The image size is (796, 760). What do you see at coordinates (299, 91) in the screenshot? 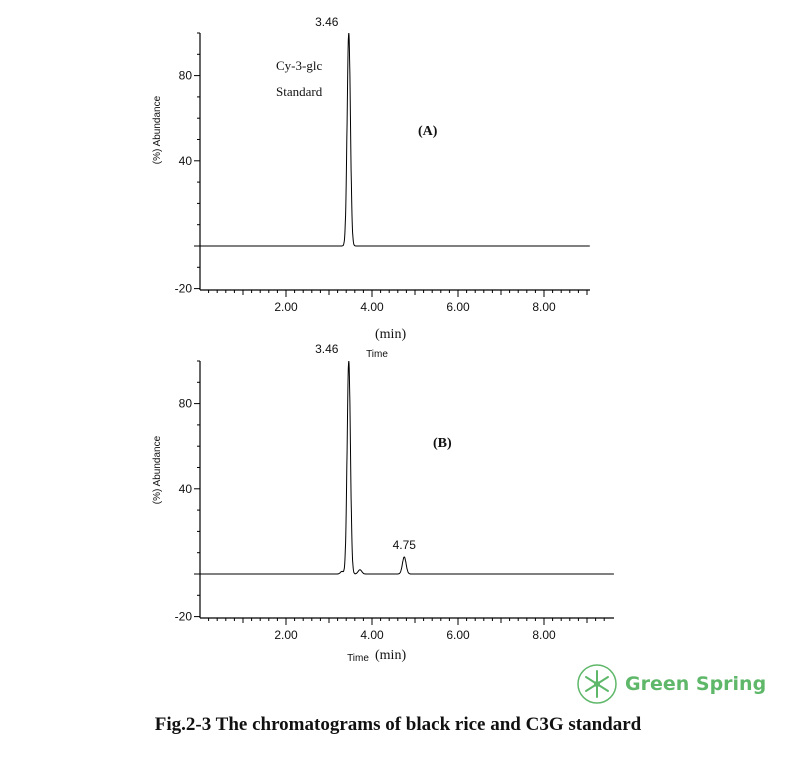
I see `compound-annotation: Standard` at bounding box center [299, 91].